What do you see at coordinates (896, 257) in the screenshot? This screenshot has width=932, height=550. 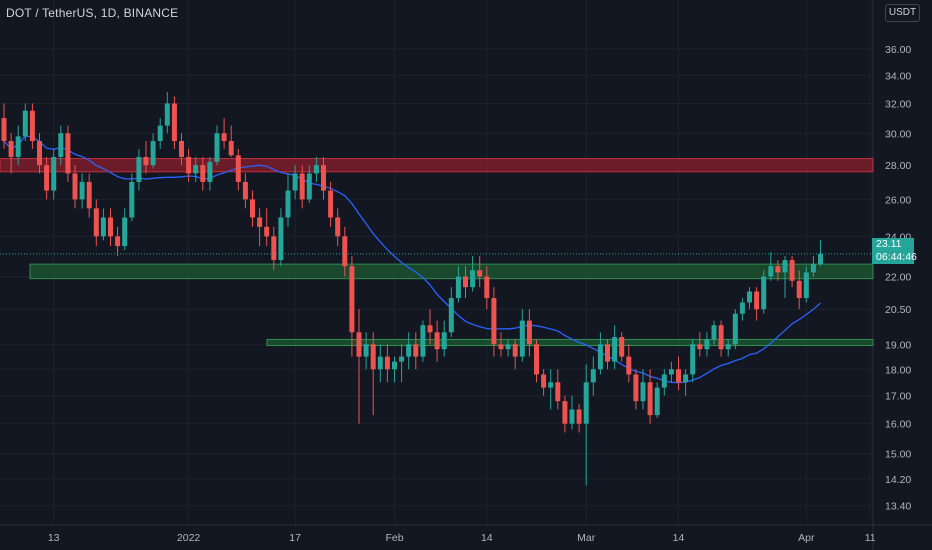 I see `bar-countdown: 06:44:46` at bounding box center [896, 257].